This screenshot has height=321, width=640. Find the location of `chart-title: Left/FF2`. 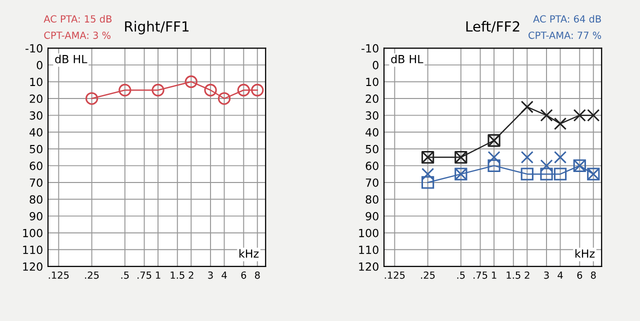

chart-title: Left/FF2 is located at coordinates (493, 26).